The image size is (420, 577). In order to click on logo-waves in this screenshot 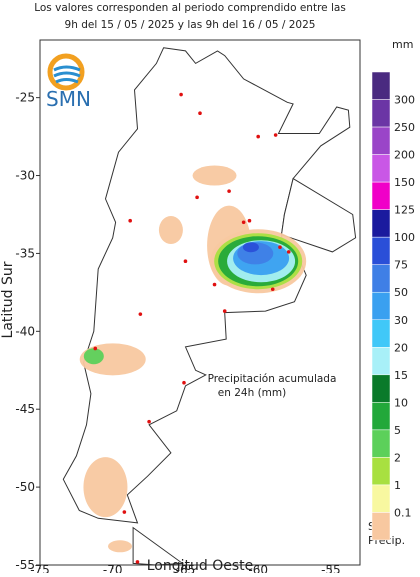, I will do `click(67, 74)`.